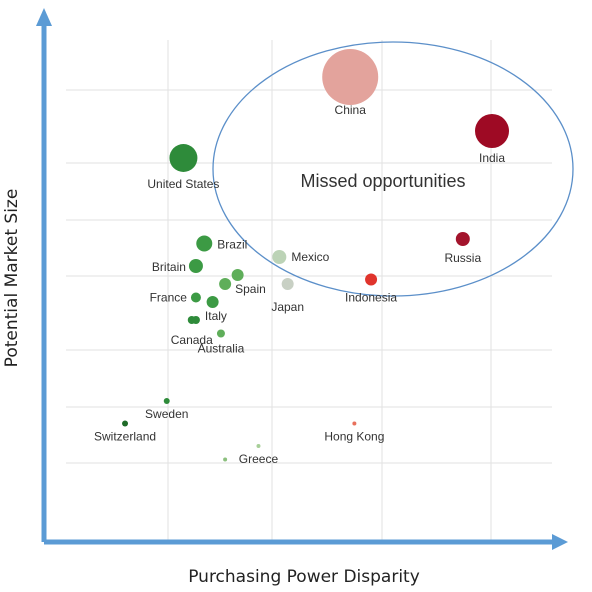 This screenshot has height=592, width=592. I want to click on point-switzerland, so click(125, 423).